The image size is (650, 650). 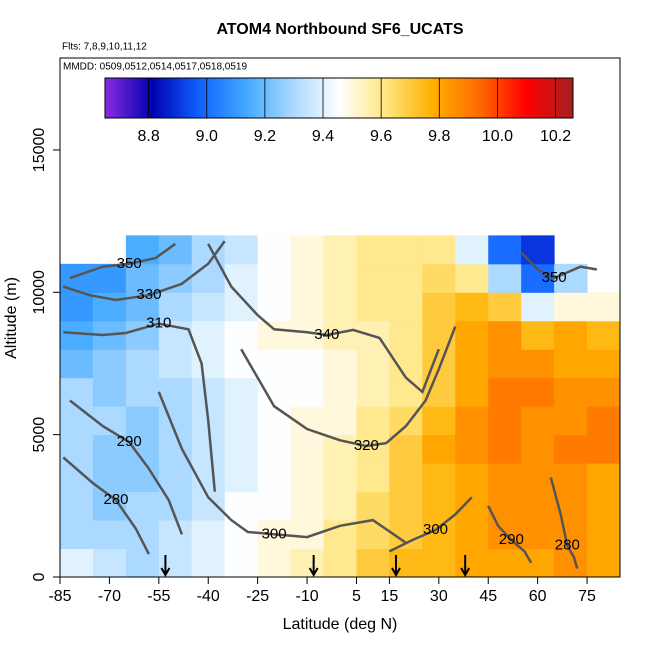 I want to click on chart-title: ATOM4 Northbound SF6_UCATS, so click(x=339, y=29).